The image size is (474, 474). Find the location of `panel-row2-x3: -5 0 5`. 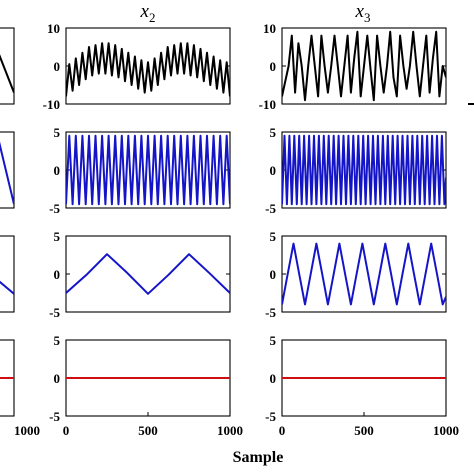

panel-row2-x3: -5 0 5 is located at coordinates (356, 170).